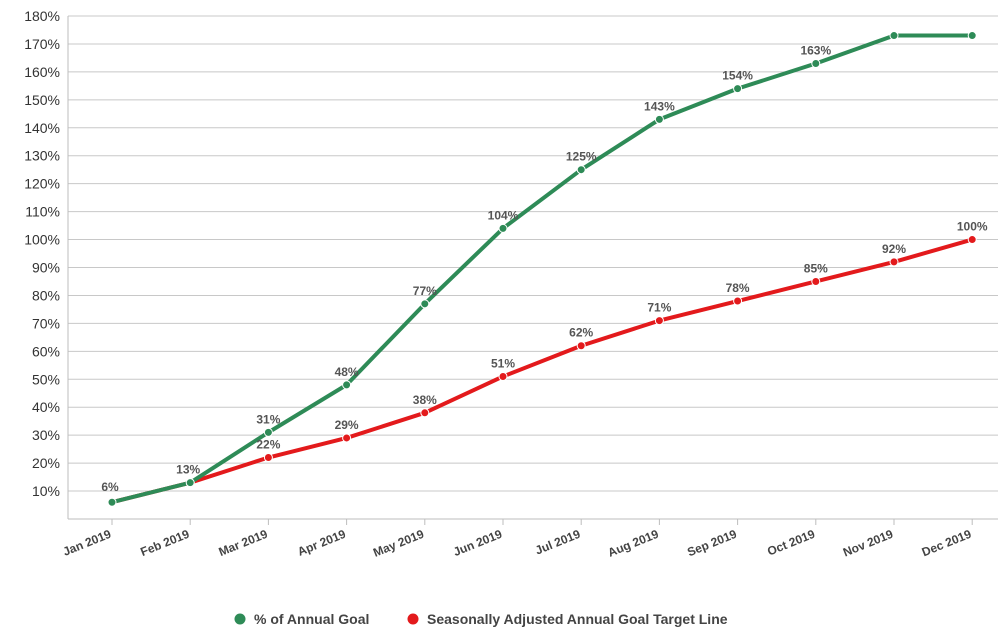 This screenshot has width=998, height=636. Describe the element at coordinates (42, 184) in the screenshot. I see `y-tick-label: 120%` at that location.